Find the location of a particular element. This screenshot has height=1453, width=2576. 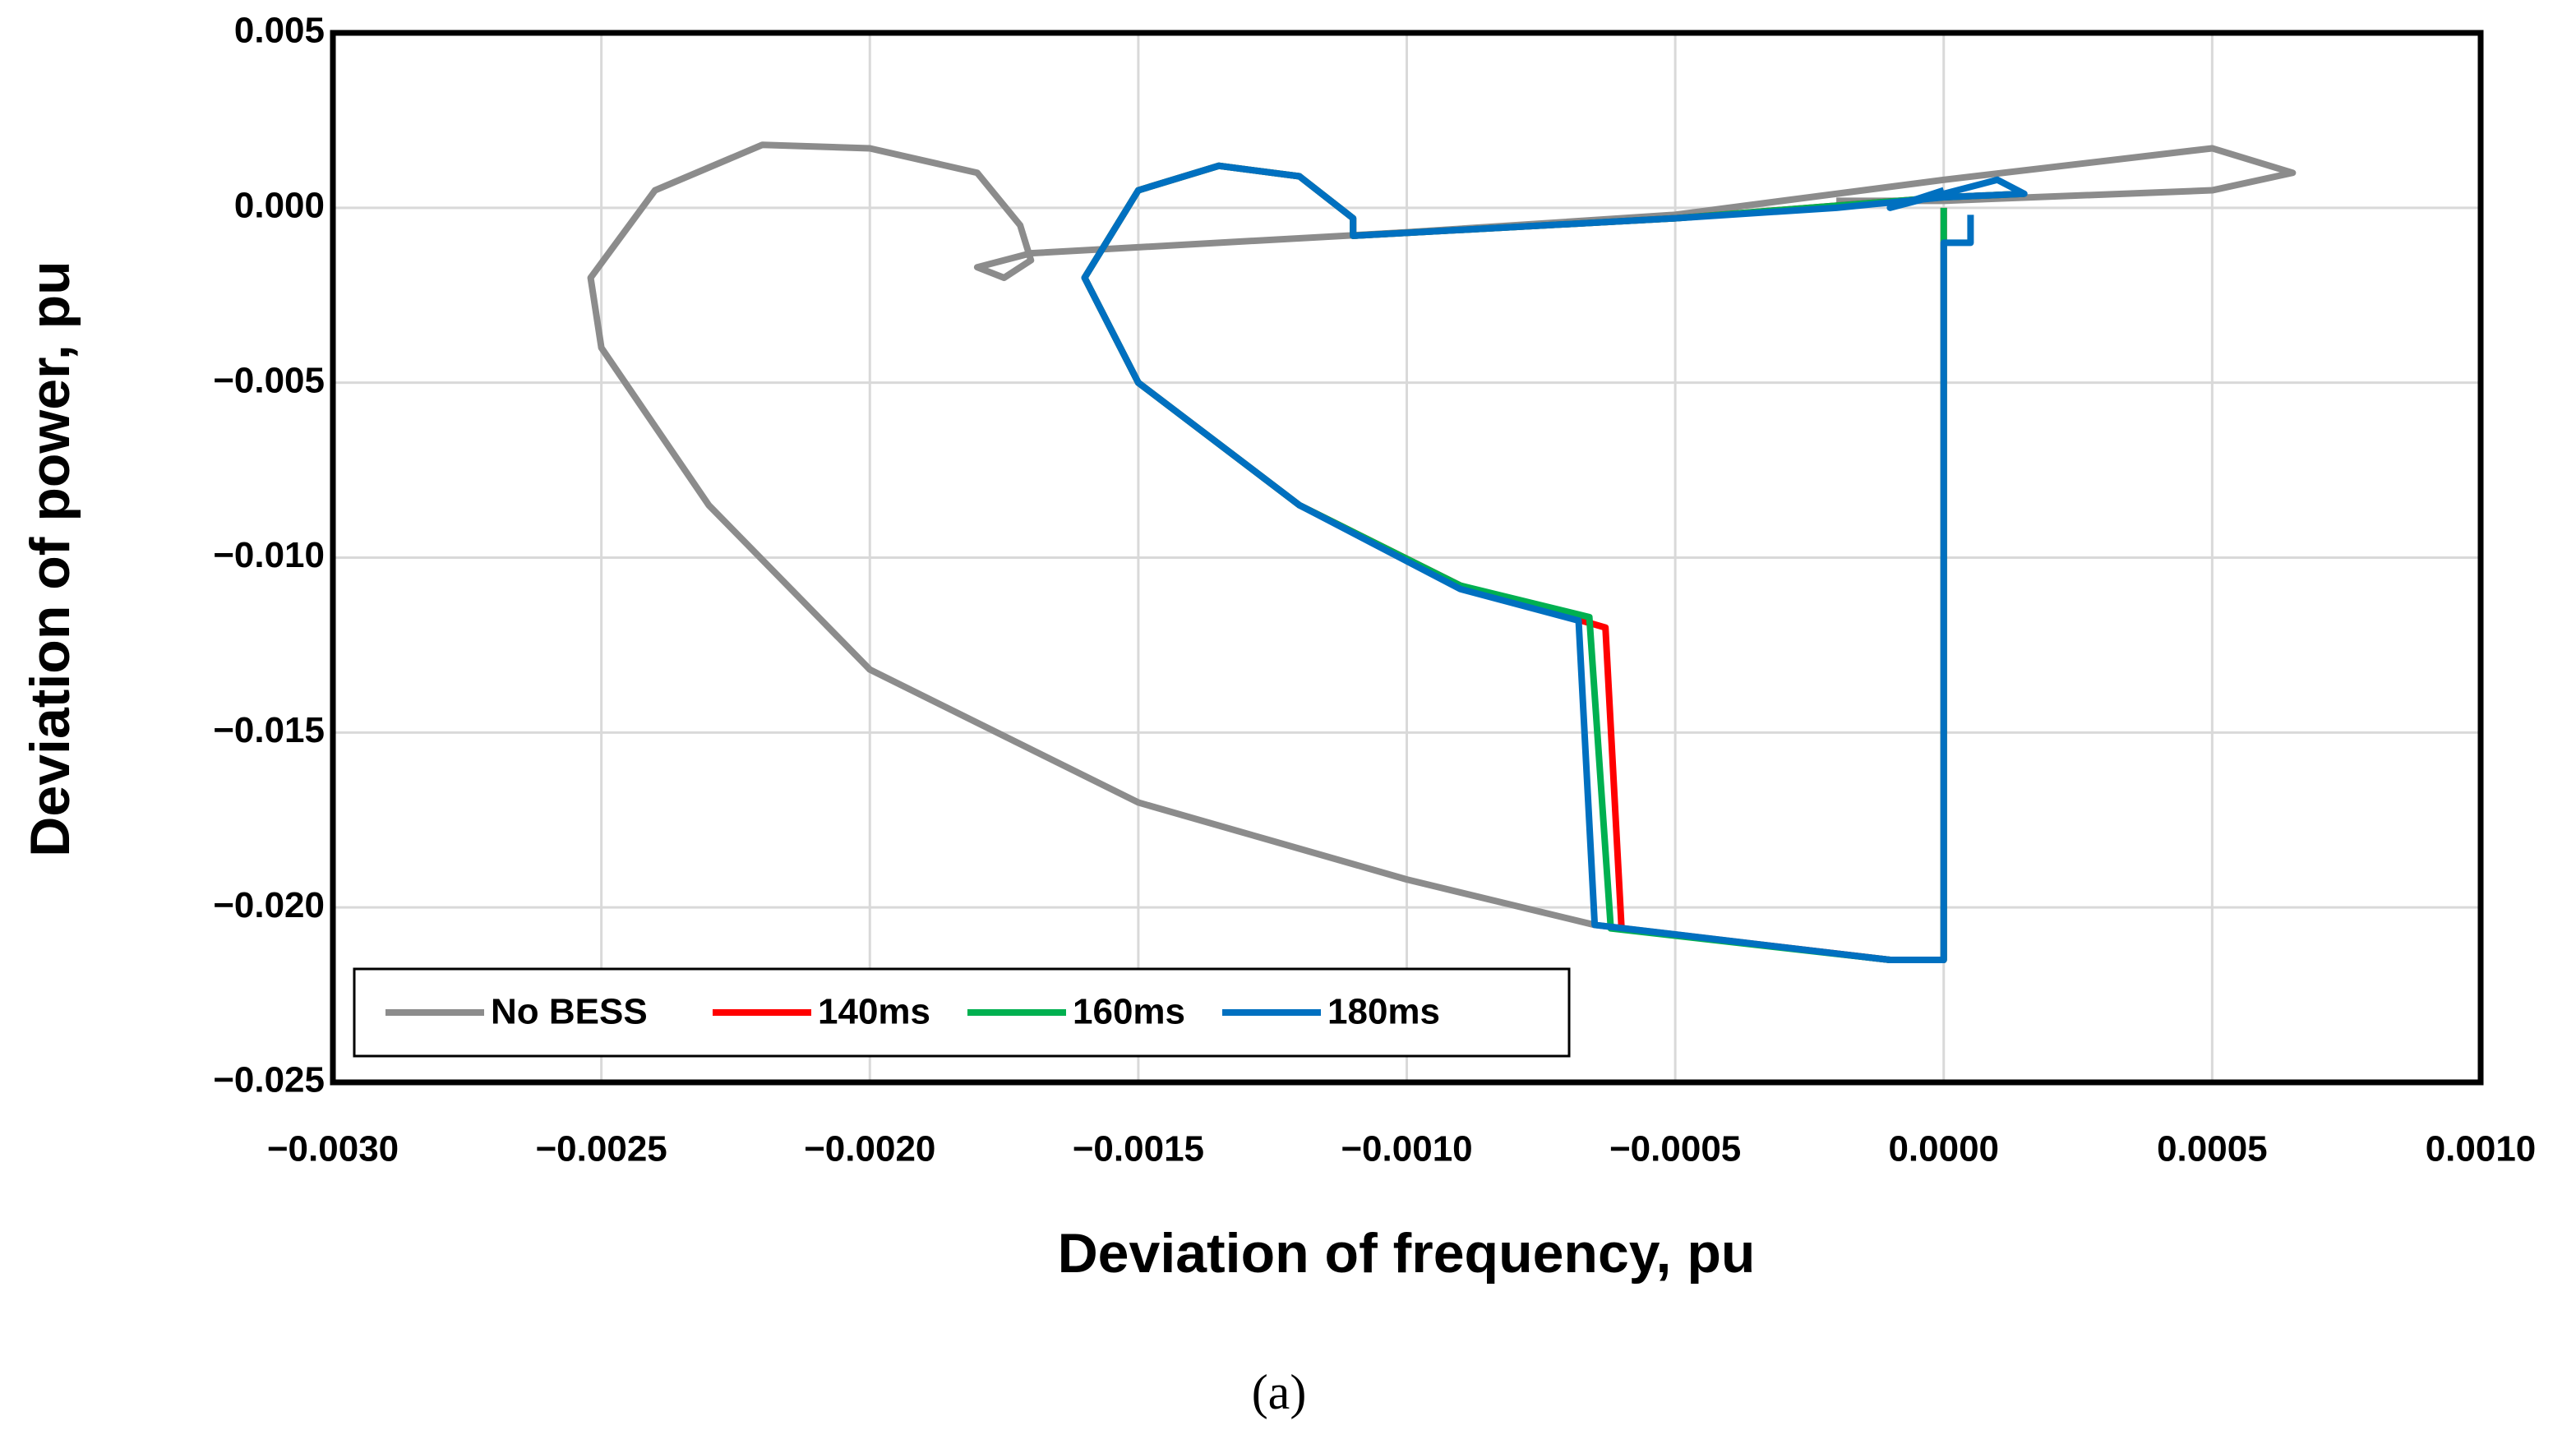

y-tick-label: 0.005 is located at coordinates (279, 31).